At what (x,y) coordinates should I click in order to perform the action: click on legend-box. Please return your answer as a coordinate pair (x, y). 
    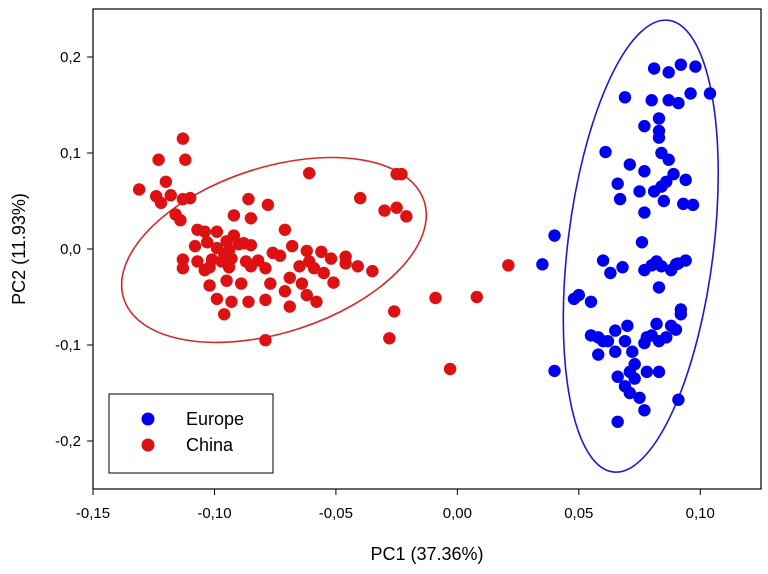
    Looking at the image, I should click on (191, 433).